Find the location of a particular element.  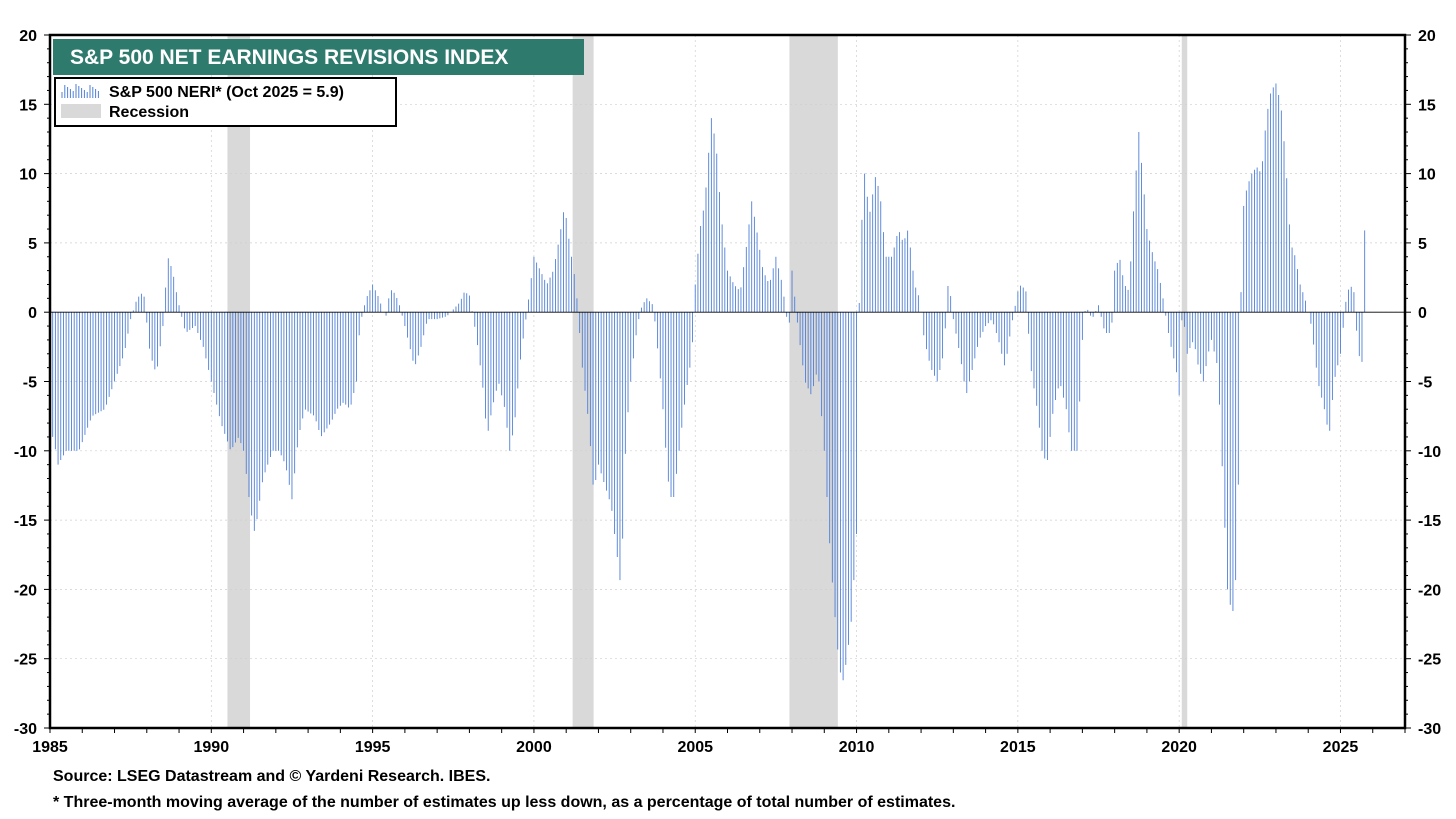

x-tick-label: 2020 is located at coordinates (1179, 747).